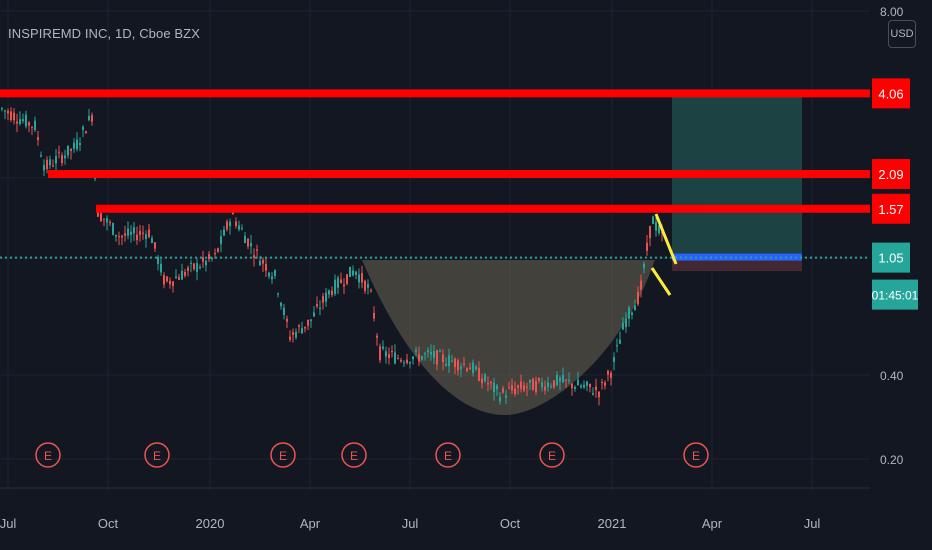  What do you see at coordinates (892, 460) in the screenshot?
I see `y-tick-label: 0.20` at bounding box center [892, 460].